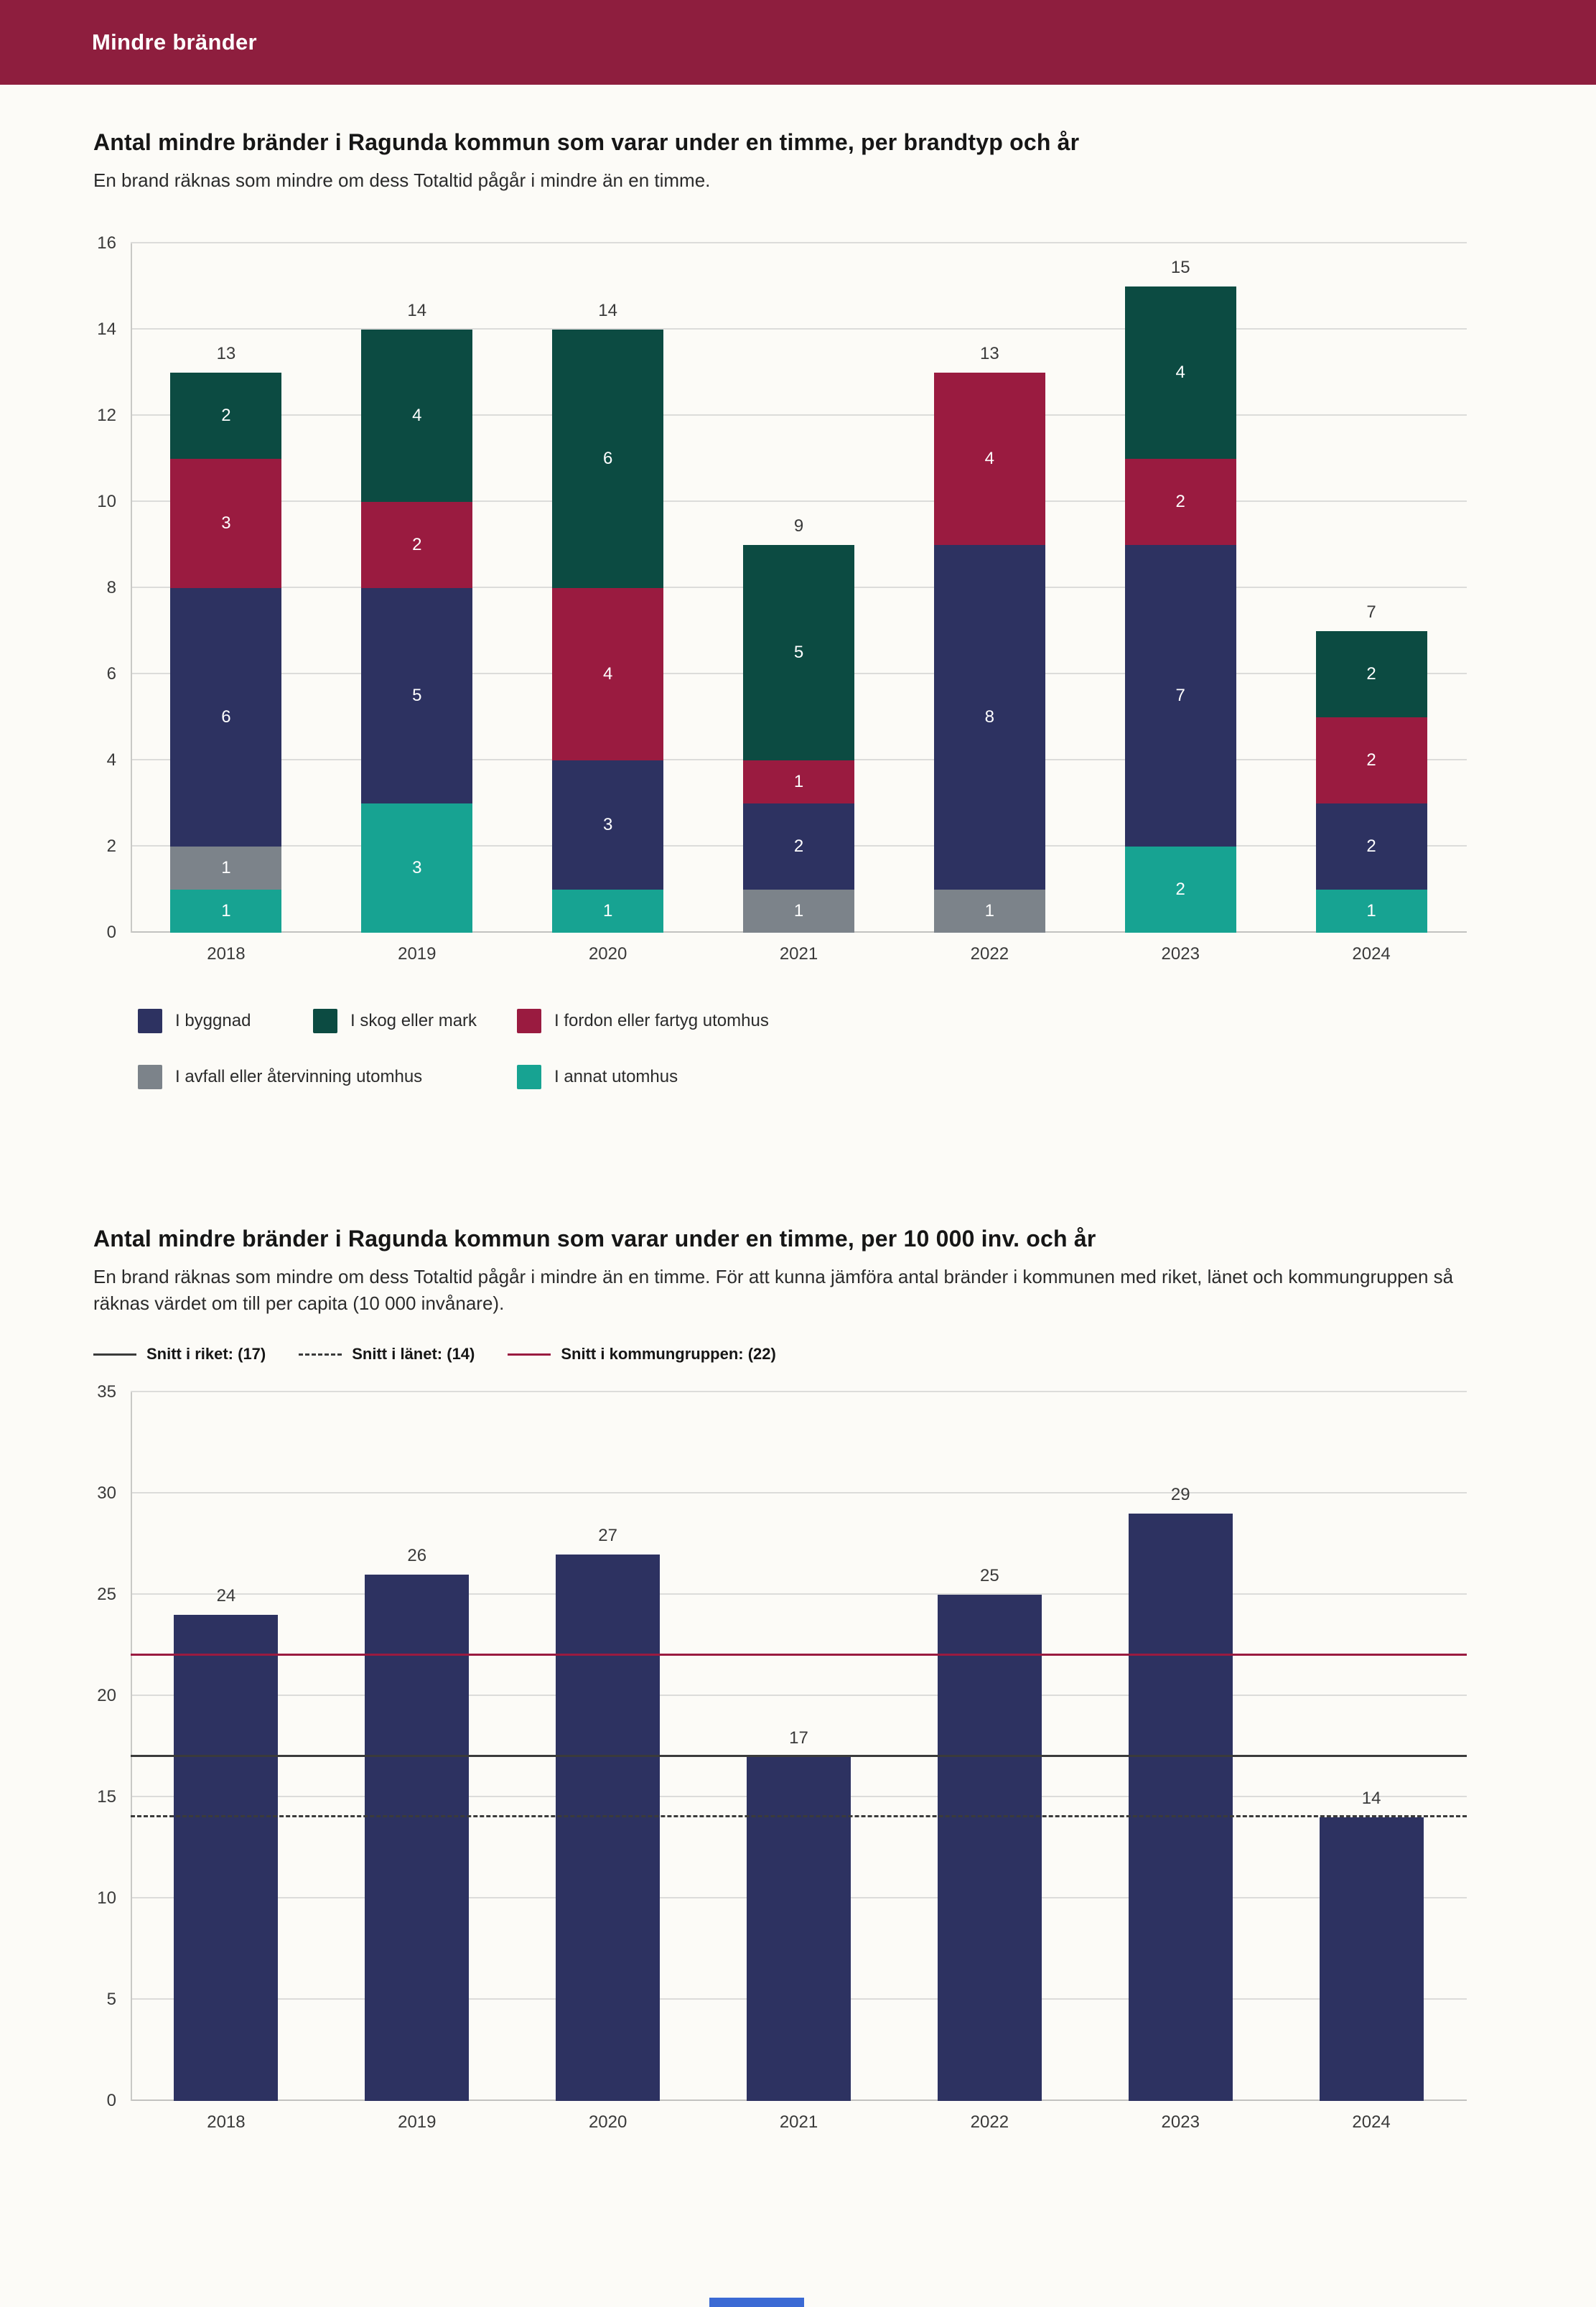 The width and height of the screenshot is (1596, 2307). What do you see at coordinates (1180, 1495) in the screenshot?
I see `bar-value-label: 29` at bounding box center [1180, 1495].